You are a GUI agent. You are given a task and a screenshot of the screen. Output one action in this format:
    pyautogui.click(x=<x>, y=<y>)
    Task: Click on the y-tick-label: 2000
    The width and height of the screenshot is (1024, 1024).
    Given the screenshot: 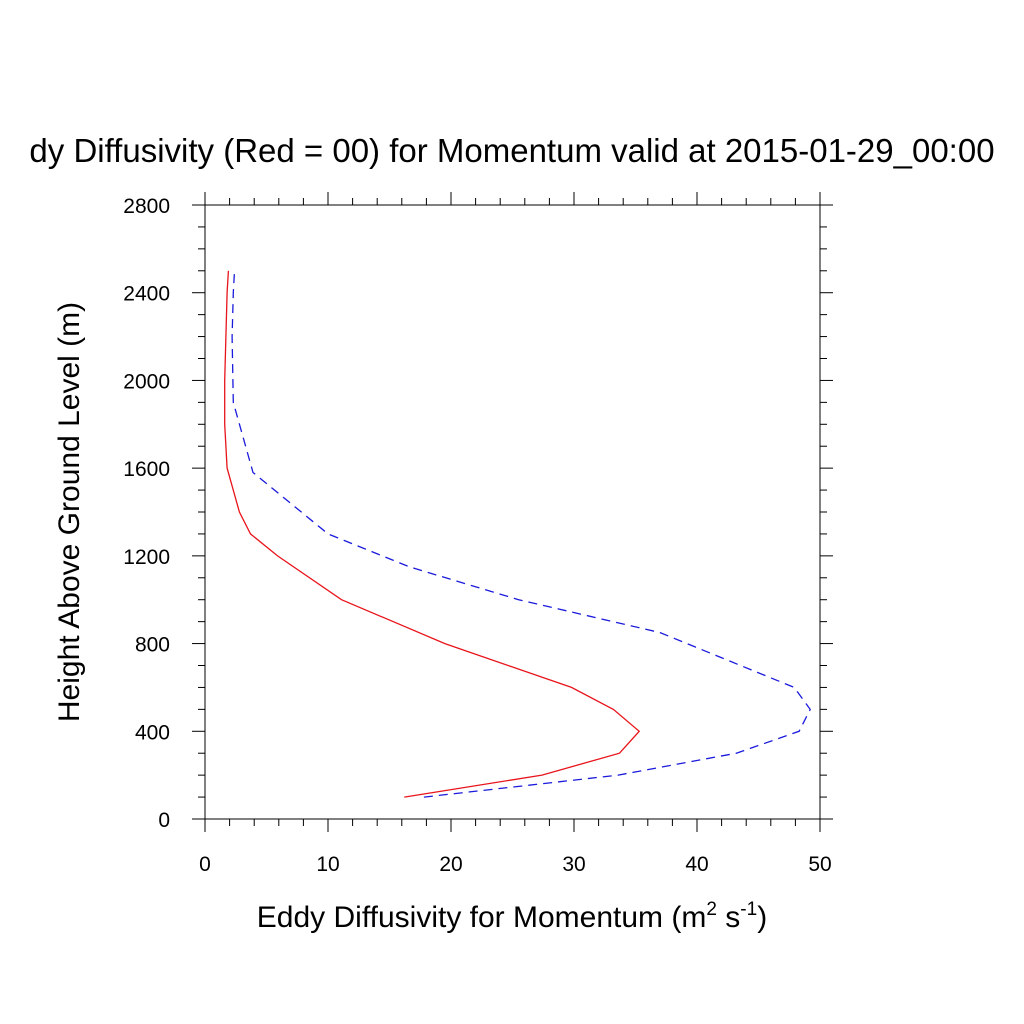 What is the action you would take?
    pyautogui.click(x=146, y=381)
    